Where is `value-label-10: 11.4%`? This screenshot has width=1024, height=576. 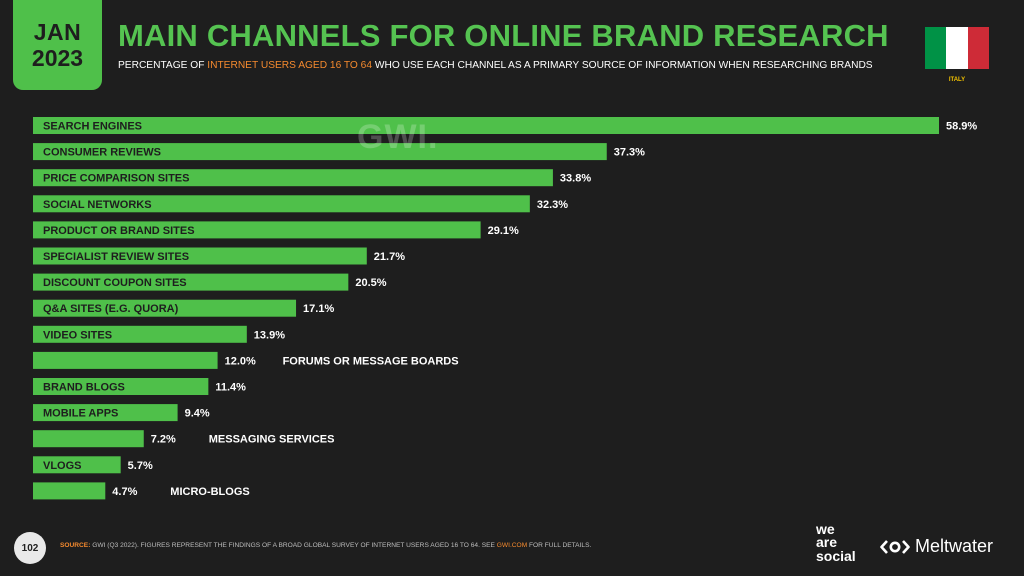
value-label-10: 11.4% is located at coordinates (230, 388).